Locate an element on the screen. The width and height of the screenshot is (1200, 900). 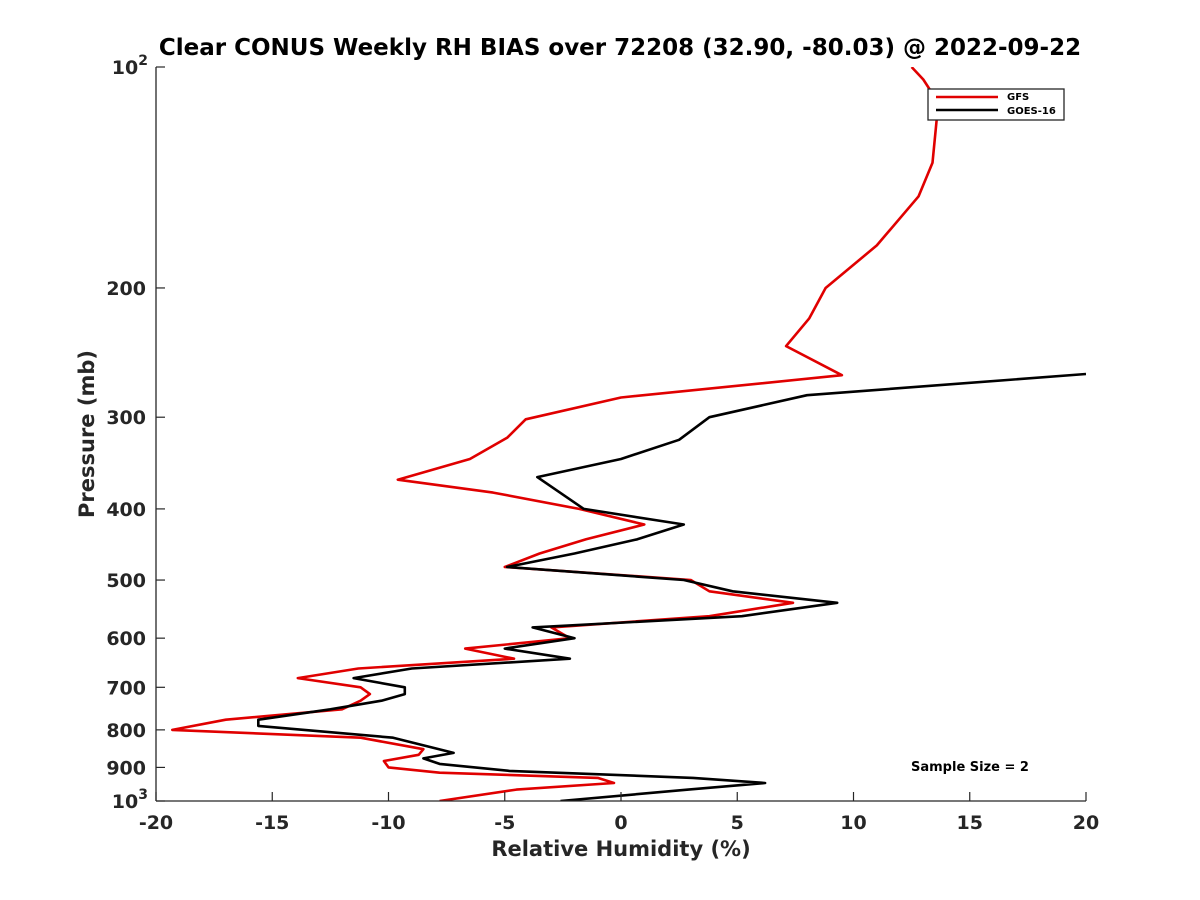
y-tick-label: 200 is located at coordinates (126, 289).